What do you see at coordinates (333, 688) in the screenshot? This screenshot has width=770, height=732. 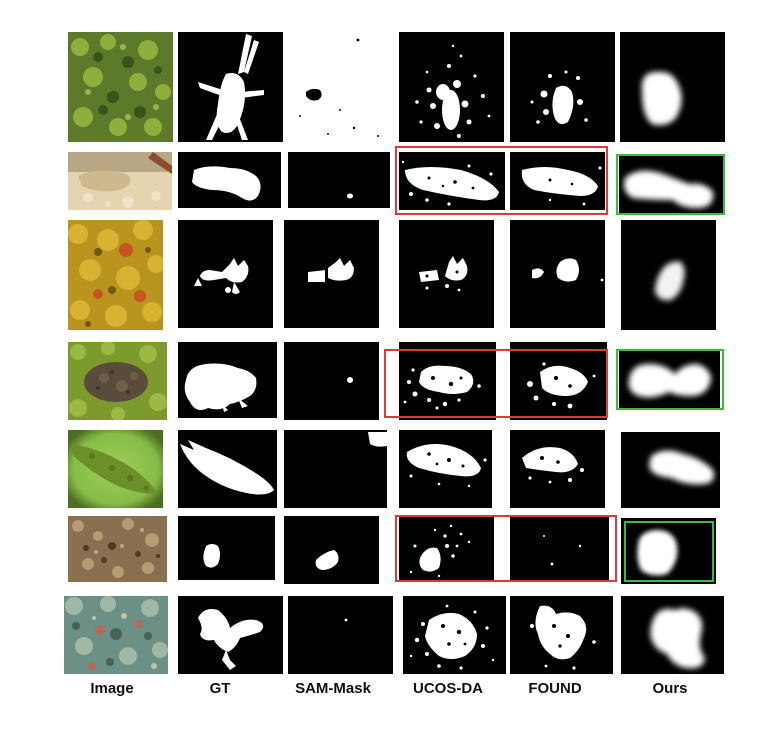 I see `column-label-sam-mask: SAM-Mask` at bounding box center [333, 688].